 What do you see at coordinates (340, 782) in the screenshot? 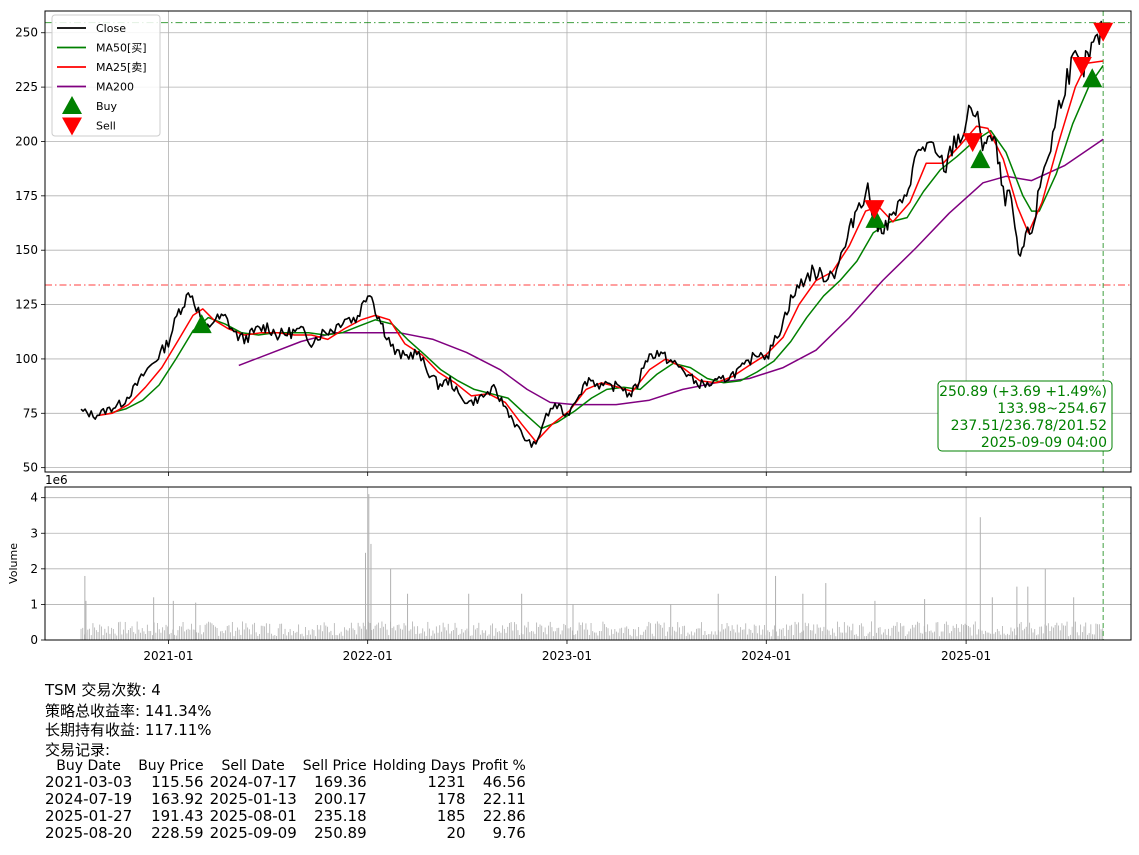
I see `cell-sell-price: 169.36` at bounding box center [340, 782].